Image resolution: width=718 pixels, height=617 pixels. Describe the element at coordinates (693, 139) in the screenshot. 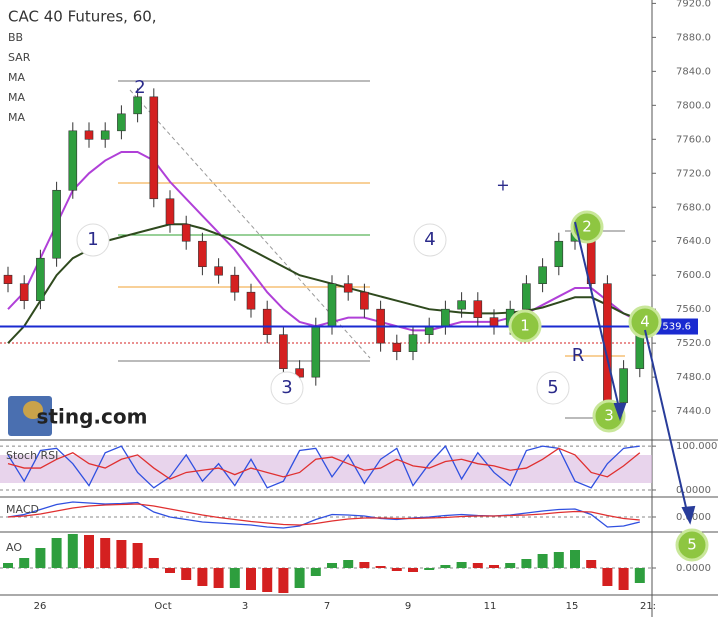

I see `y-tick-label: 7760.0` at that location.